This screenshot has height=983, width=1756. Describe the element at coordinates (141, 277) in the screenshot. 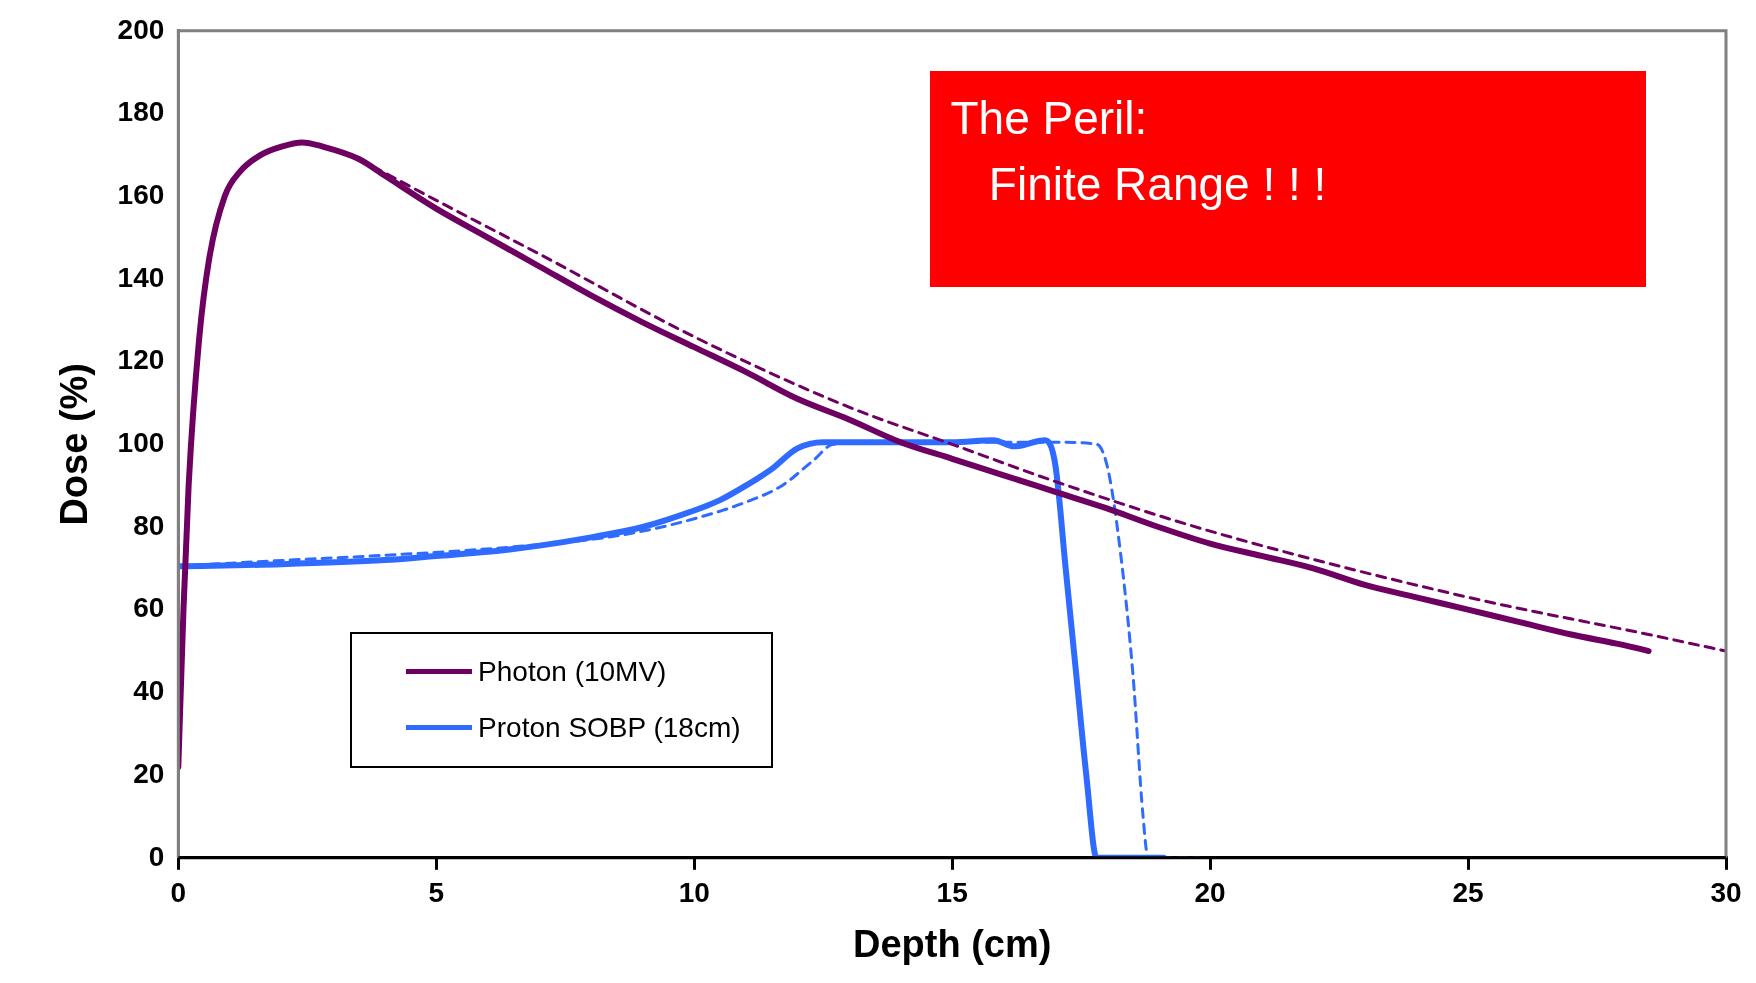

I see `y-tick-label: 140` at that location.